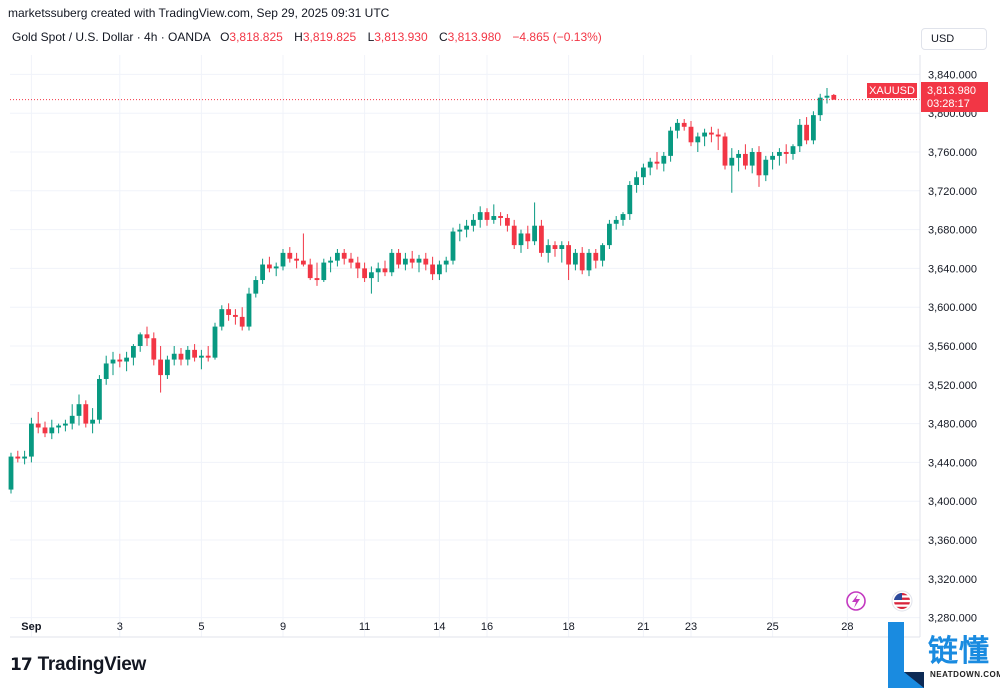 The width and height of the screenshot is (1000, 691). What do you see at coordinates (856, 601) in the screenshot?
I see `lightning-icon` at bounding box center [856, 601].